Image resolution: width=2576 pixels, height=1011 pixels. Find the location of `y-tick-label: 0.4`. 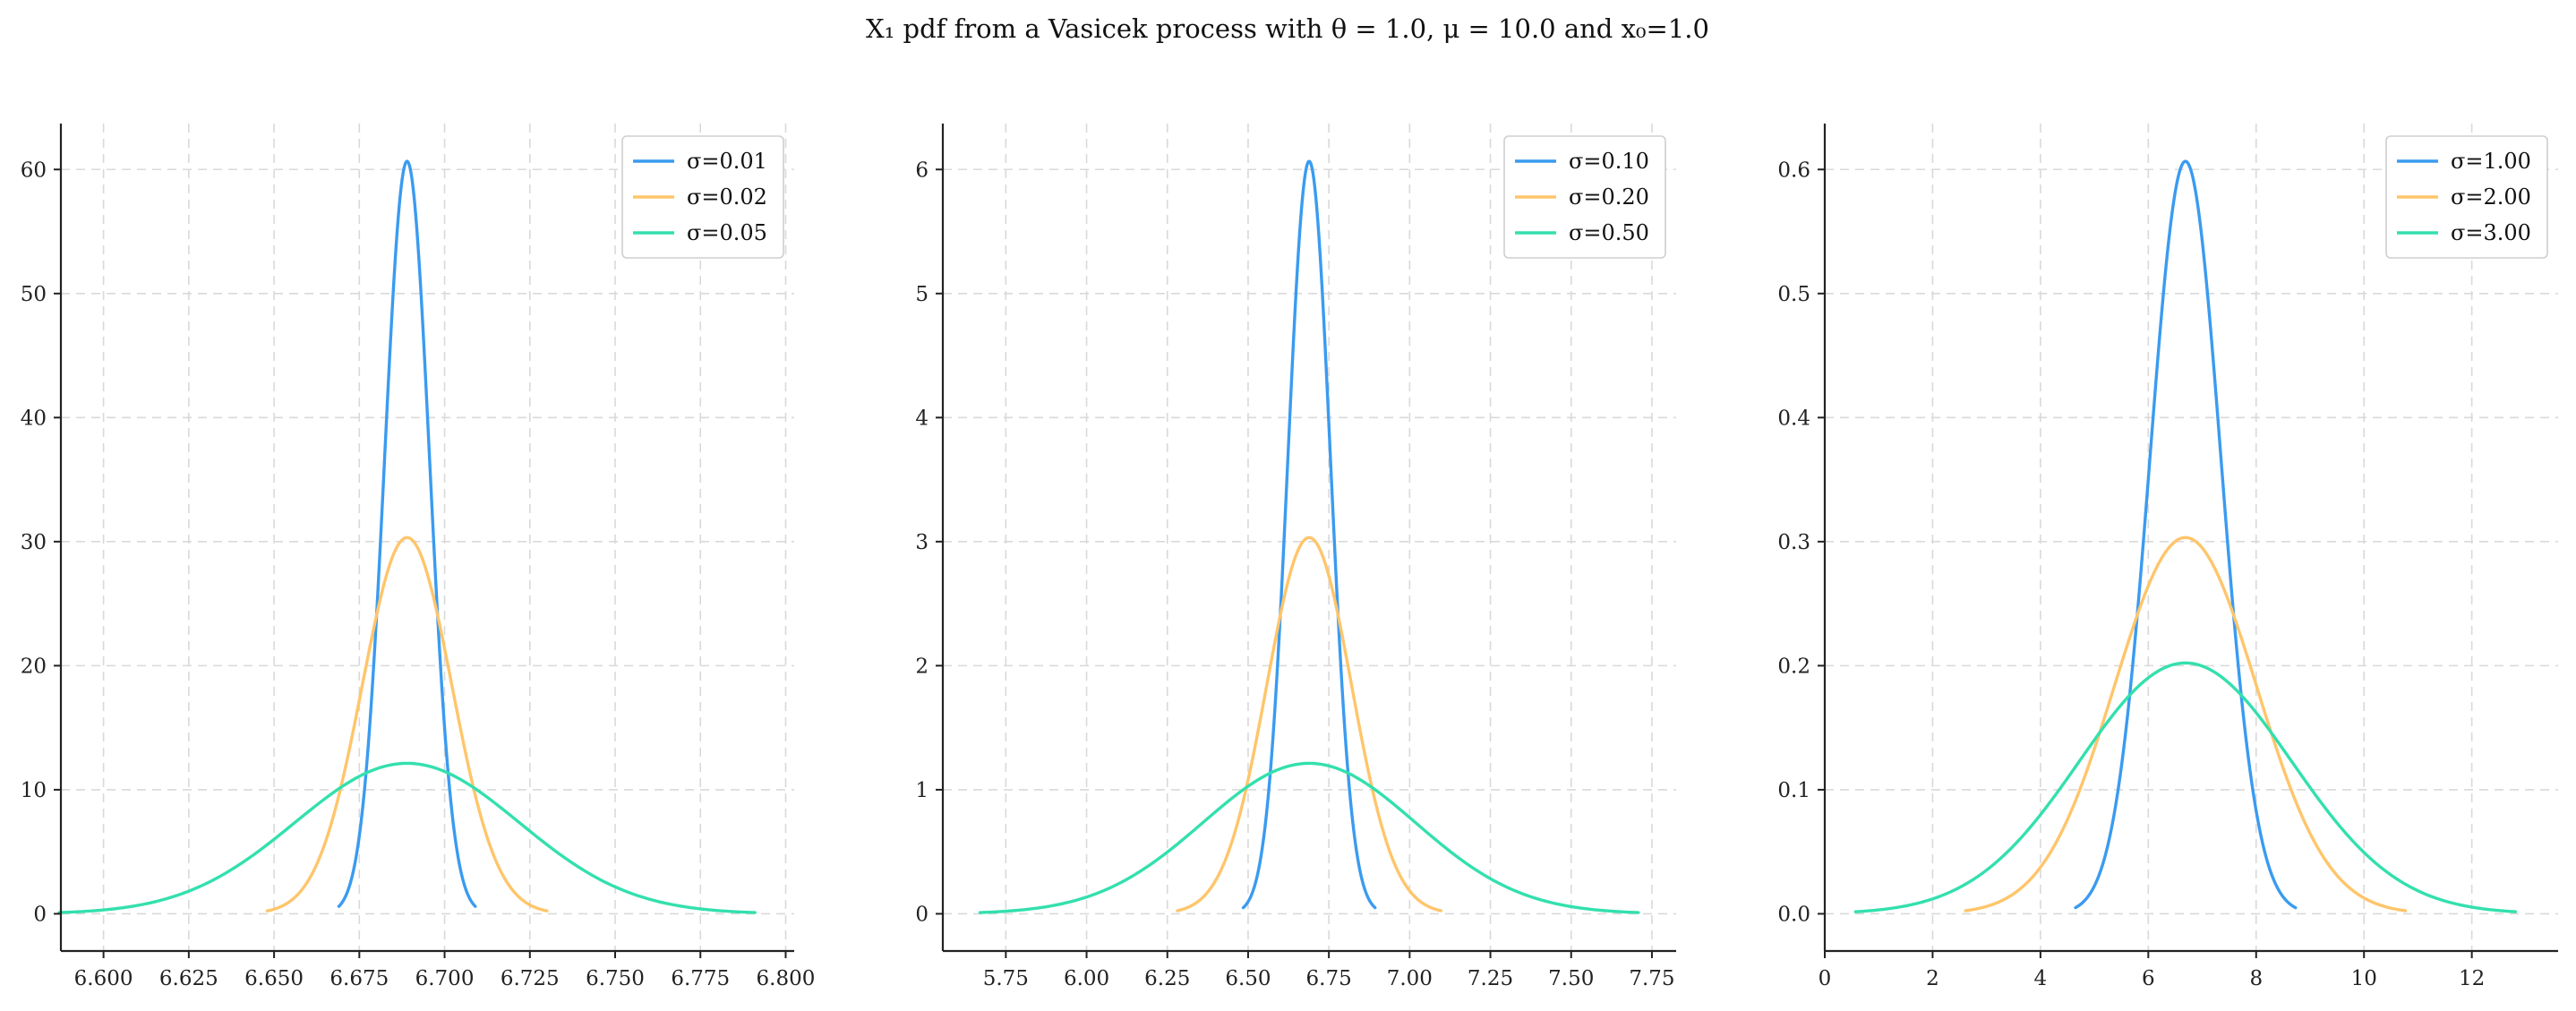

y-tick-label: 0.4 is located at coordinates (1793, 418).